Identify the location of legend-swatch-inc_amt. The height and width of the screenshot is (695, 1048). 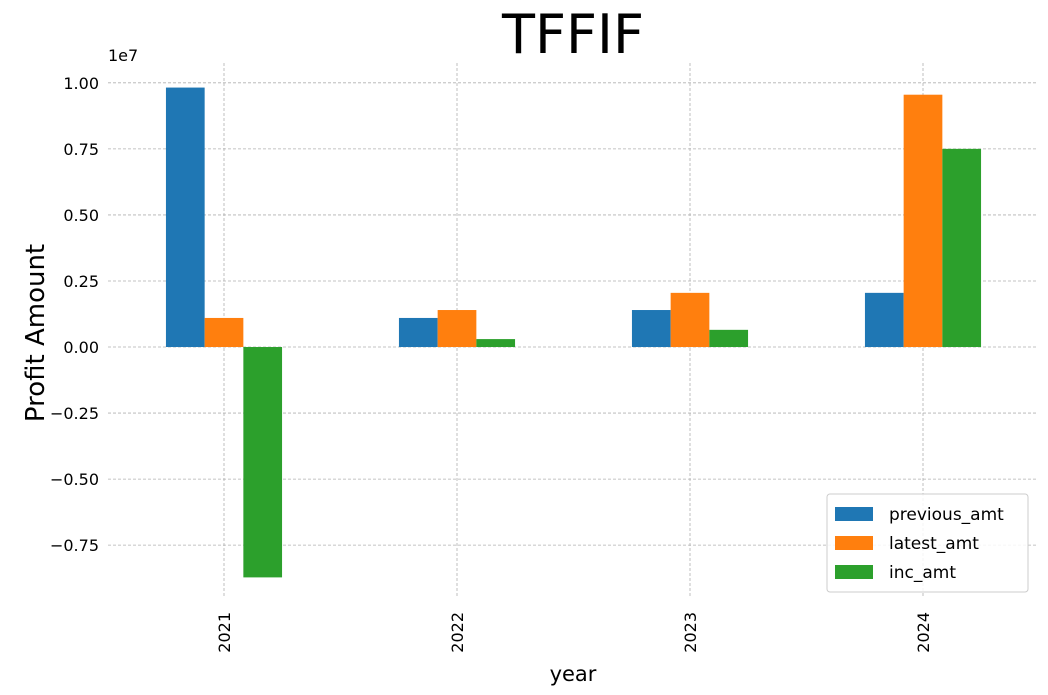
(854, 572).